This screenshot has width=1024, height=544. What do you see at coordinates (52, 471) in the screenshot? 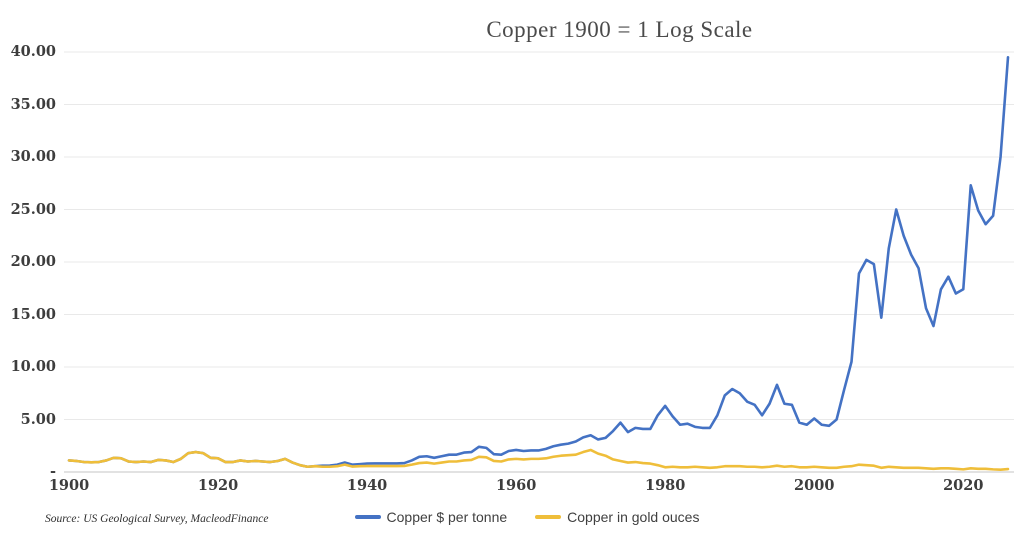
I see `y-axis-label: -` at bounding box center [52, 471].